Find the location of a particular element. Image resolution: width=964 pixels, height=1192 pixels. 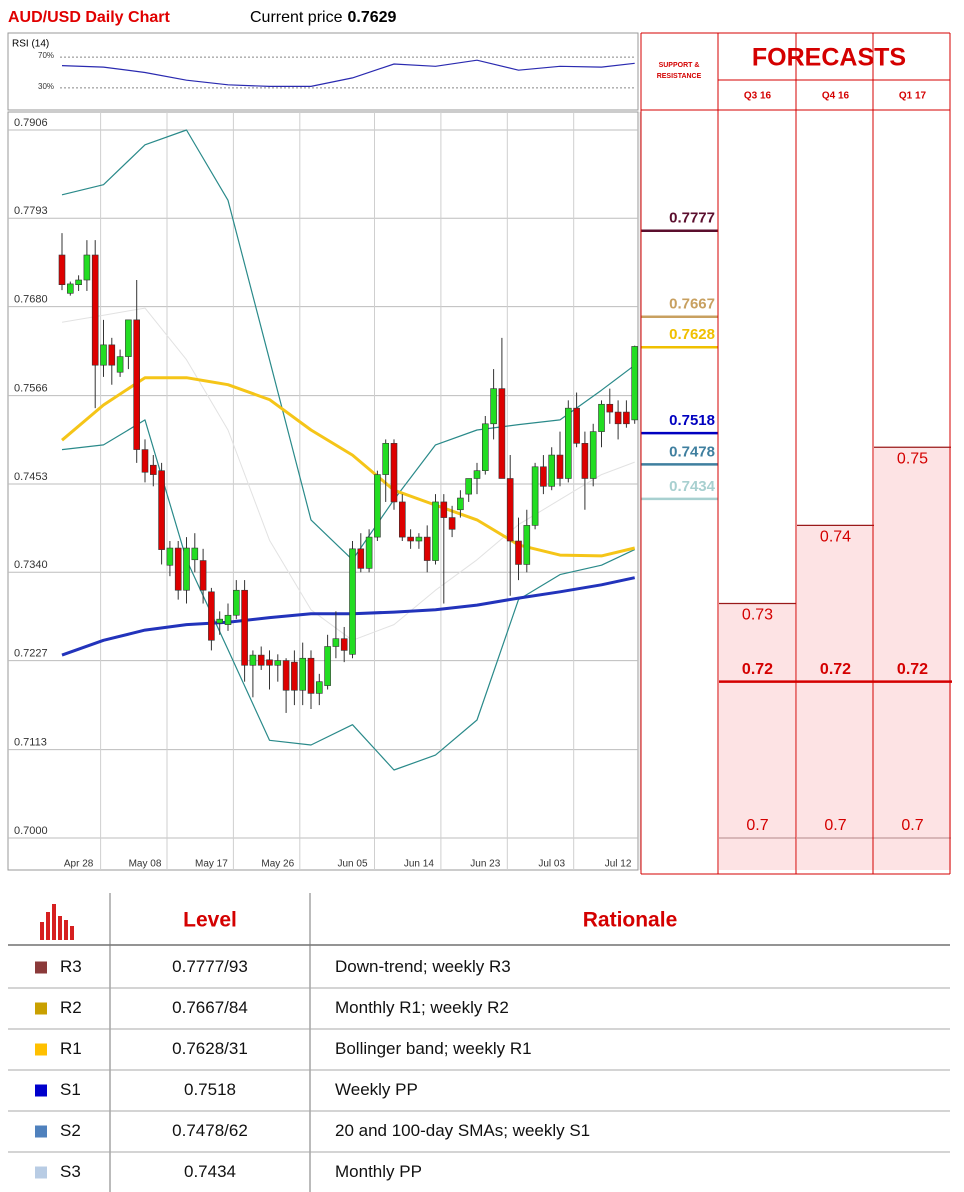

y-tick-label: 0.7680 is located at coordinates (31, 299).